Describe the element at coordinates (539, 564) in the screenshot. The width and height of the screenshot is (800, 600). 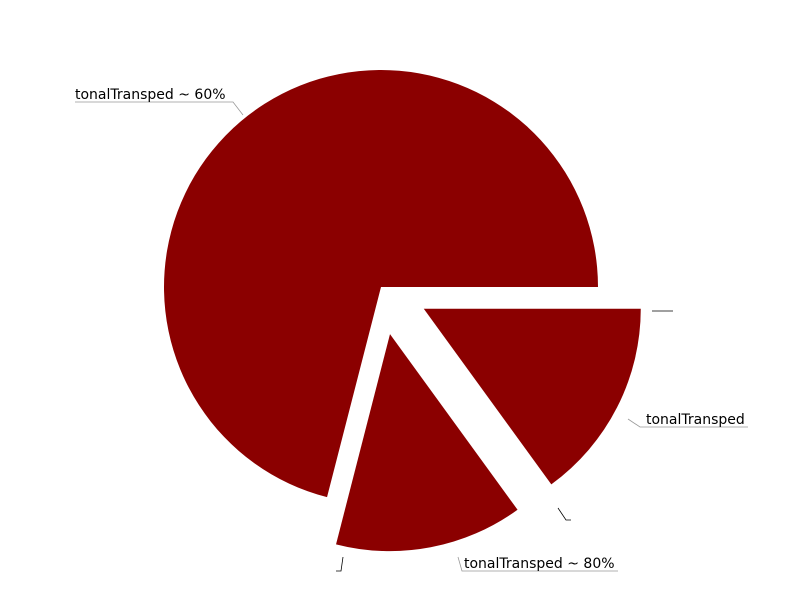
I see `slice-label-2: tonalTransped ~ 80%` at that location.